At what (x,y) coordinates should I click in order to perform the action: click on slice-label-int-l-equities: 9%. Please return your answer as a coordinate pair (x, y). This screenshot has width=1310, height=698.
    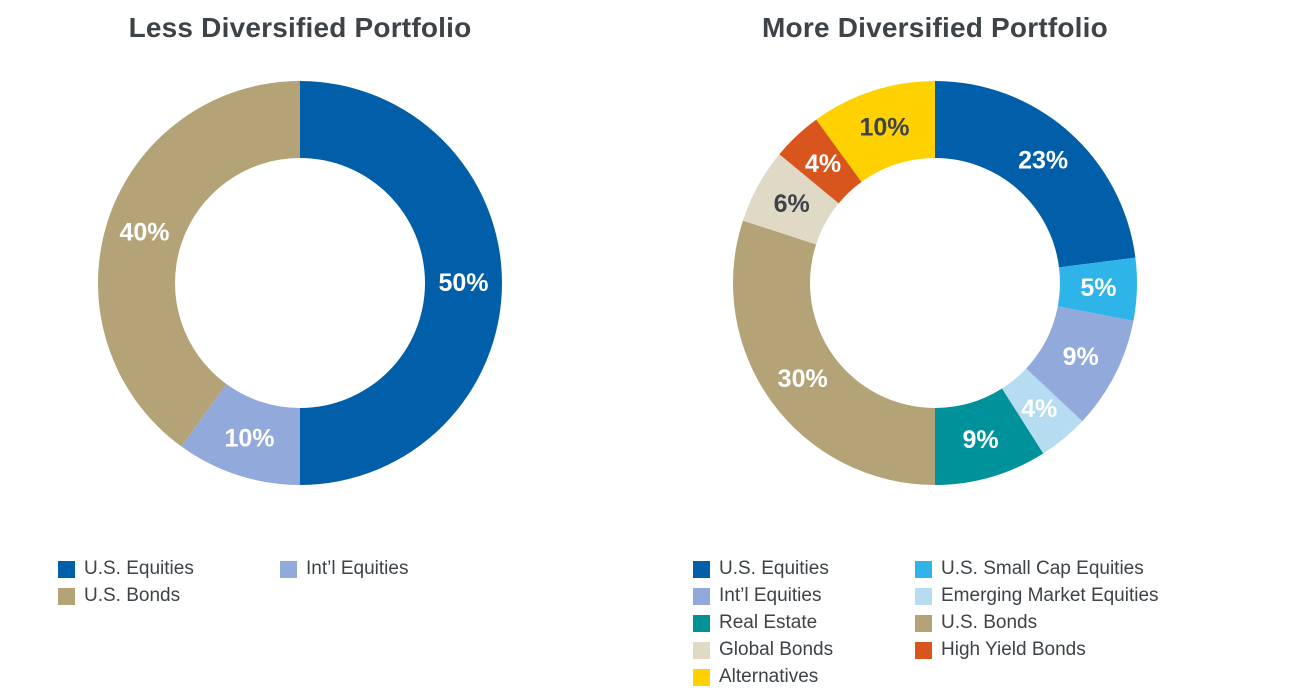
    Looking at the image, I should click on (1081, 357).